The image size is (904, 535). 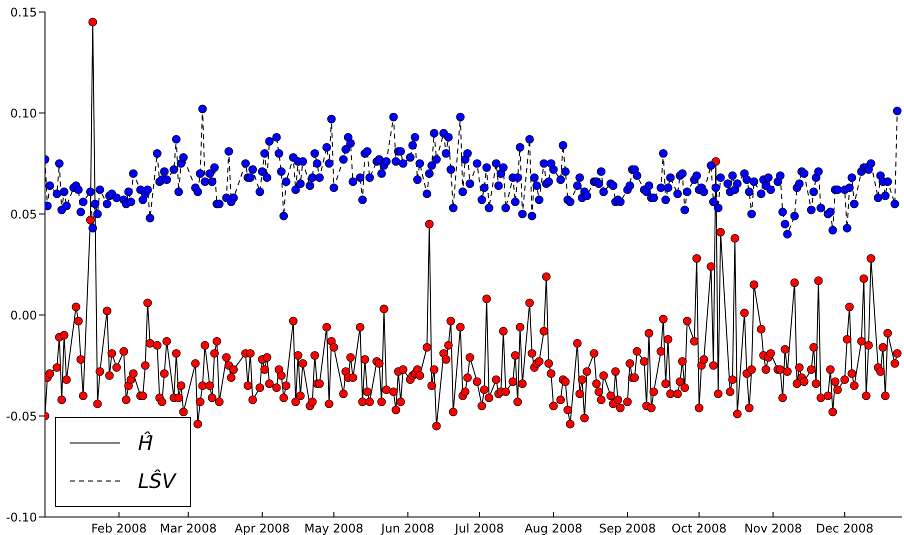 What do you see at coordinates (157, 481) in the screenshot?
I see `legend-label: LŜV` at bounding box center [157, 481].